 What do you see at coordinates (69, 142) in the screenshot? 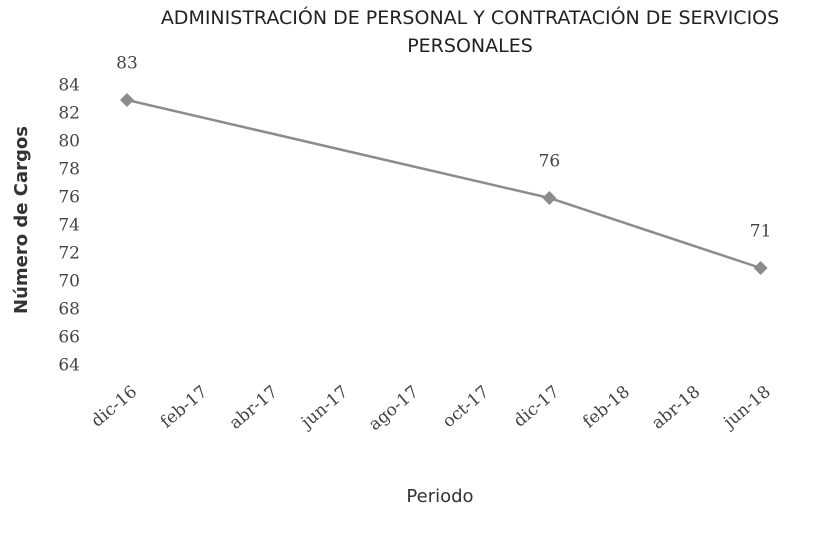
I see `y-tick-label: 80` at bounding box center [69, 142].